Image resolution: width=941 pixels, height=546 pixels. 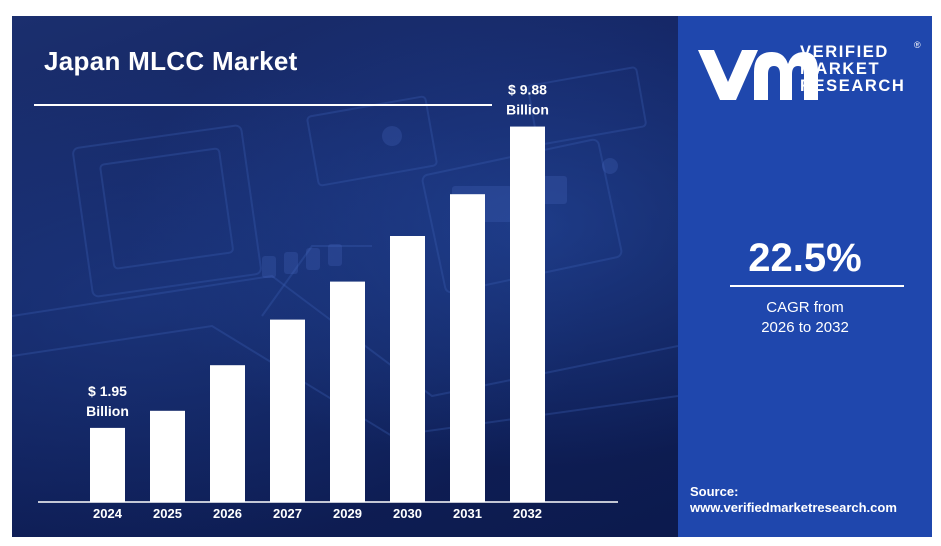 What do you see at coordinates (844, 52) in the screenshot?
I see `logo-line-verified: VERIFIED` at bounding box center [844, 52].